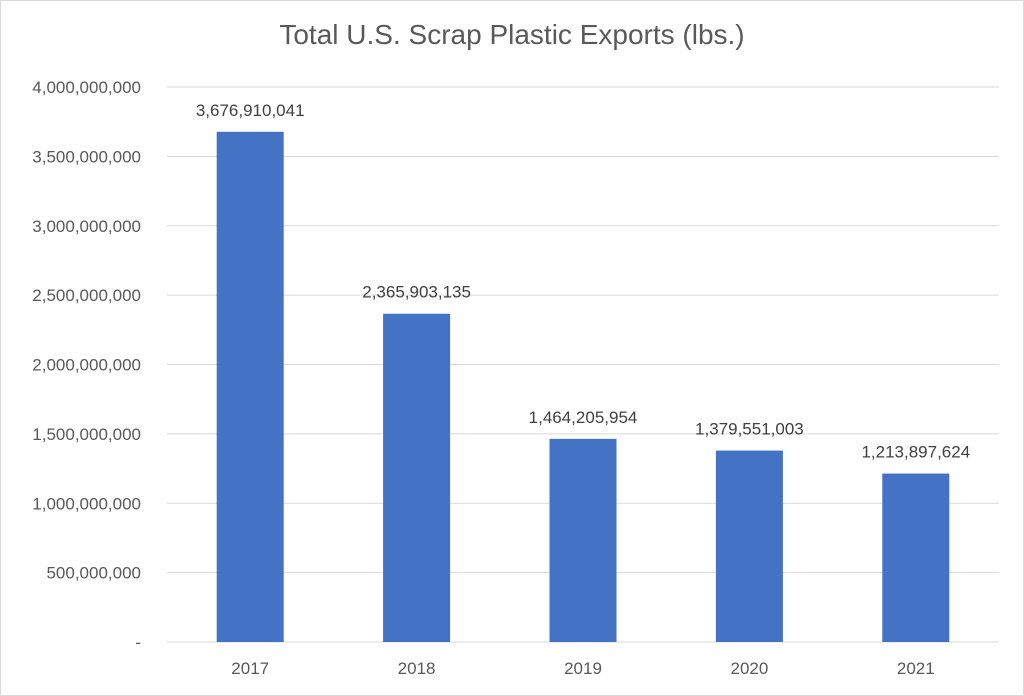  I want to click on x-axis-ticks: 2017 2018 2019 2020 2021, so click(582, 668).